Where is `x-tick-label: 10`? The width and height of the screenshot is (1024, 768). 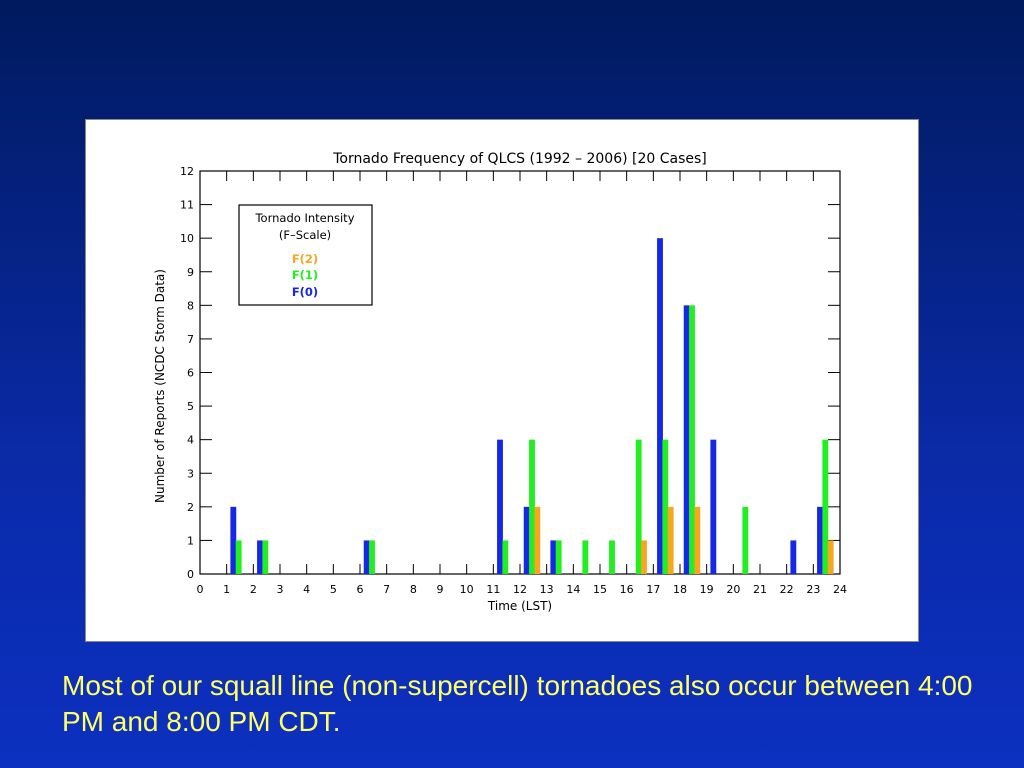
x-tick-label: 10 is located at coordinates (467, 589).